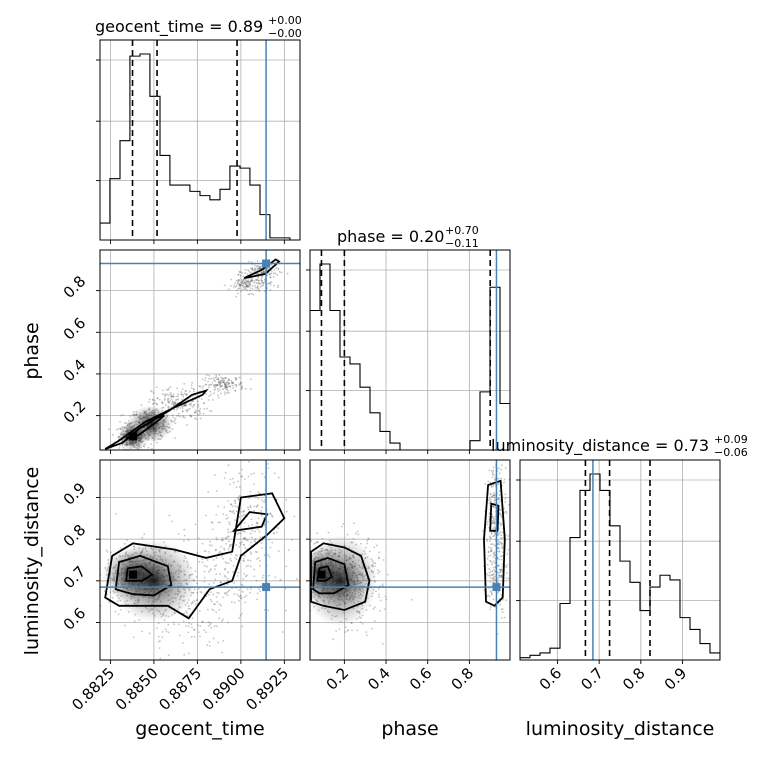 The image size is (760, 760). I want to click on hist-panel-phase, so click(408, 351).